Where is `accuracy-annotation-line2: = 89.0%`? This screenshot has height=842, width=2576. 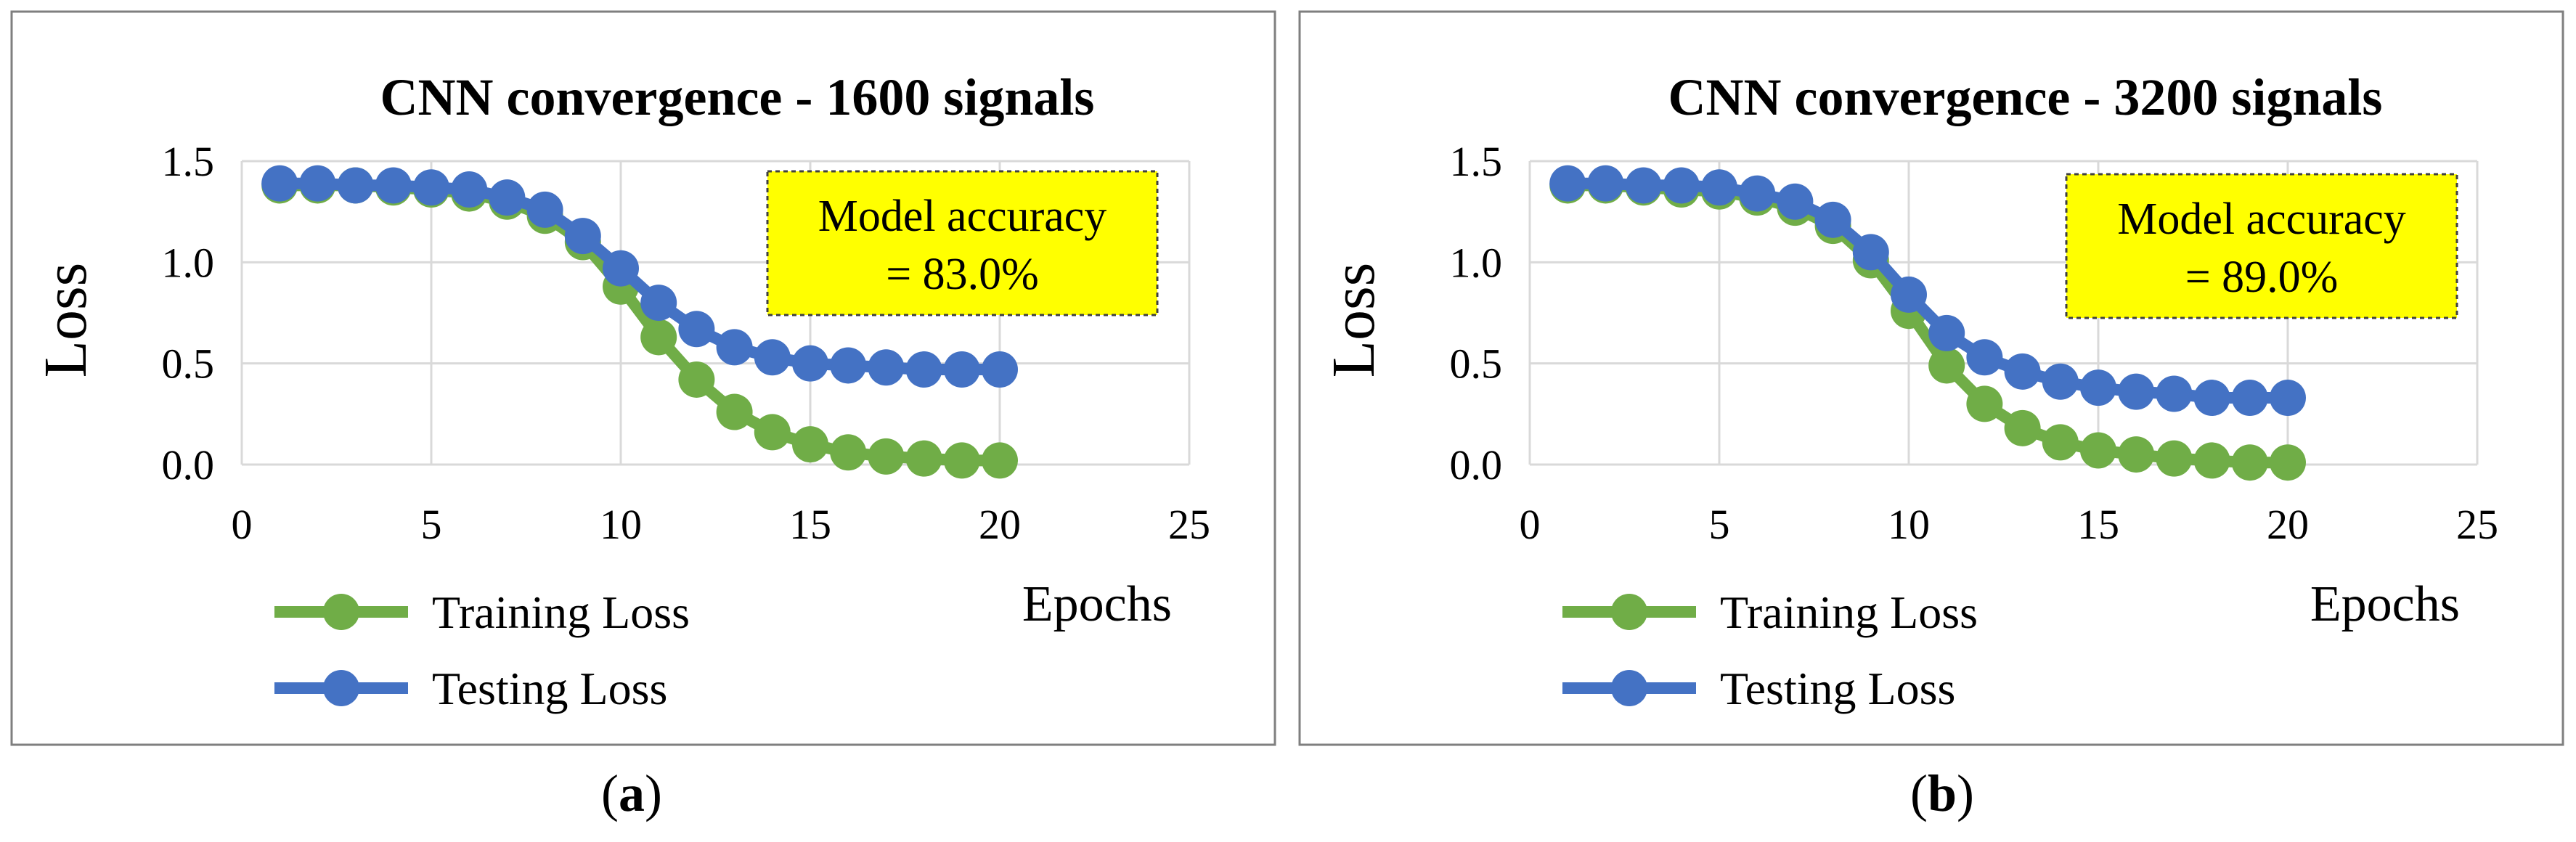 accuracy-annotation-line2: = 89.0% is located at coordinates (2262, 277).